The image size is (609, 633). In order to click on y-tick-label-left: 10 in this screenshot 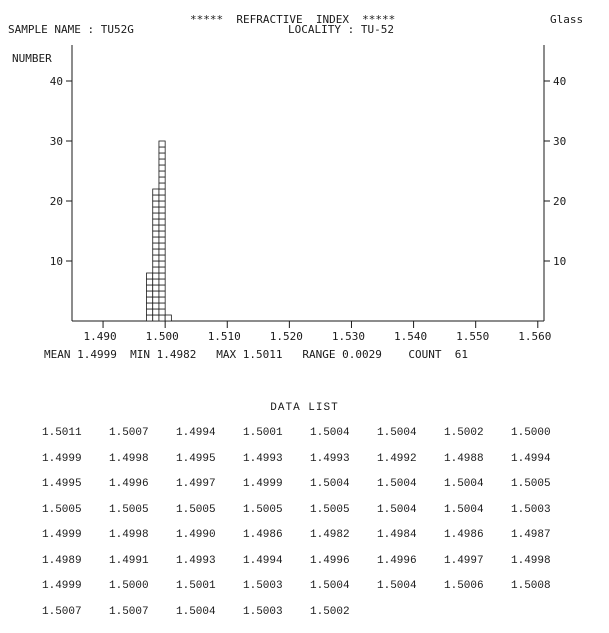, I will do `click(56, 261)`.